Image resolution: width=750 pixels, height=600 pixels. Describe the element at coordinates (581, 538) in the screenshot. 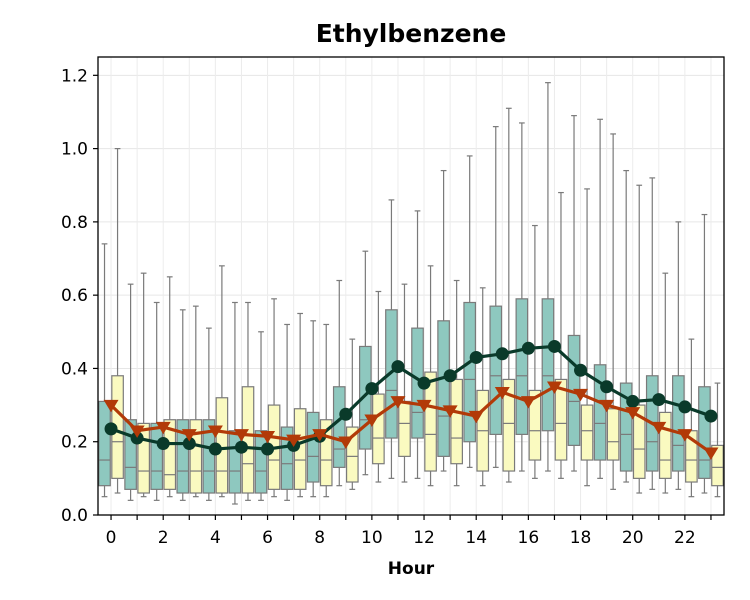

I see `x-tick-label: 18` at that location.